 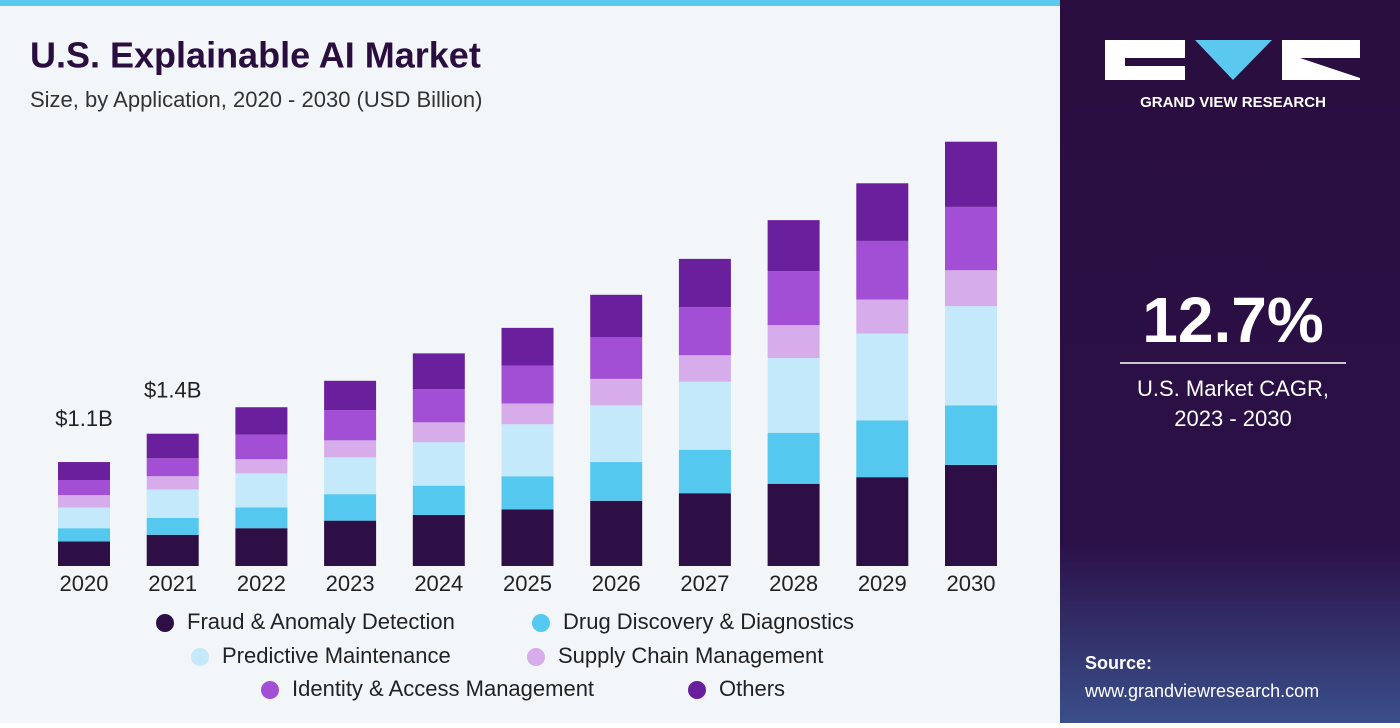 I want to click on source-url: www.grandviewresearch.com, so click(x=1201, y=691).